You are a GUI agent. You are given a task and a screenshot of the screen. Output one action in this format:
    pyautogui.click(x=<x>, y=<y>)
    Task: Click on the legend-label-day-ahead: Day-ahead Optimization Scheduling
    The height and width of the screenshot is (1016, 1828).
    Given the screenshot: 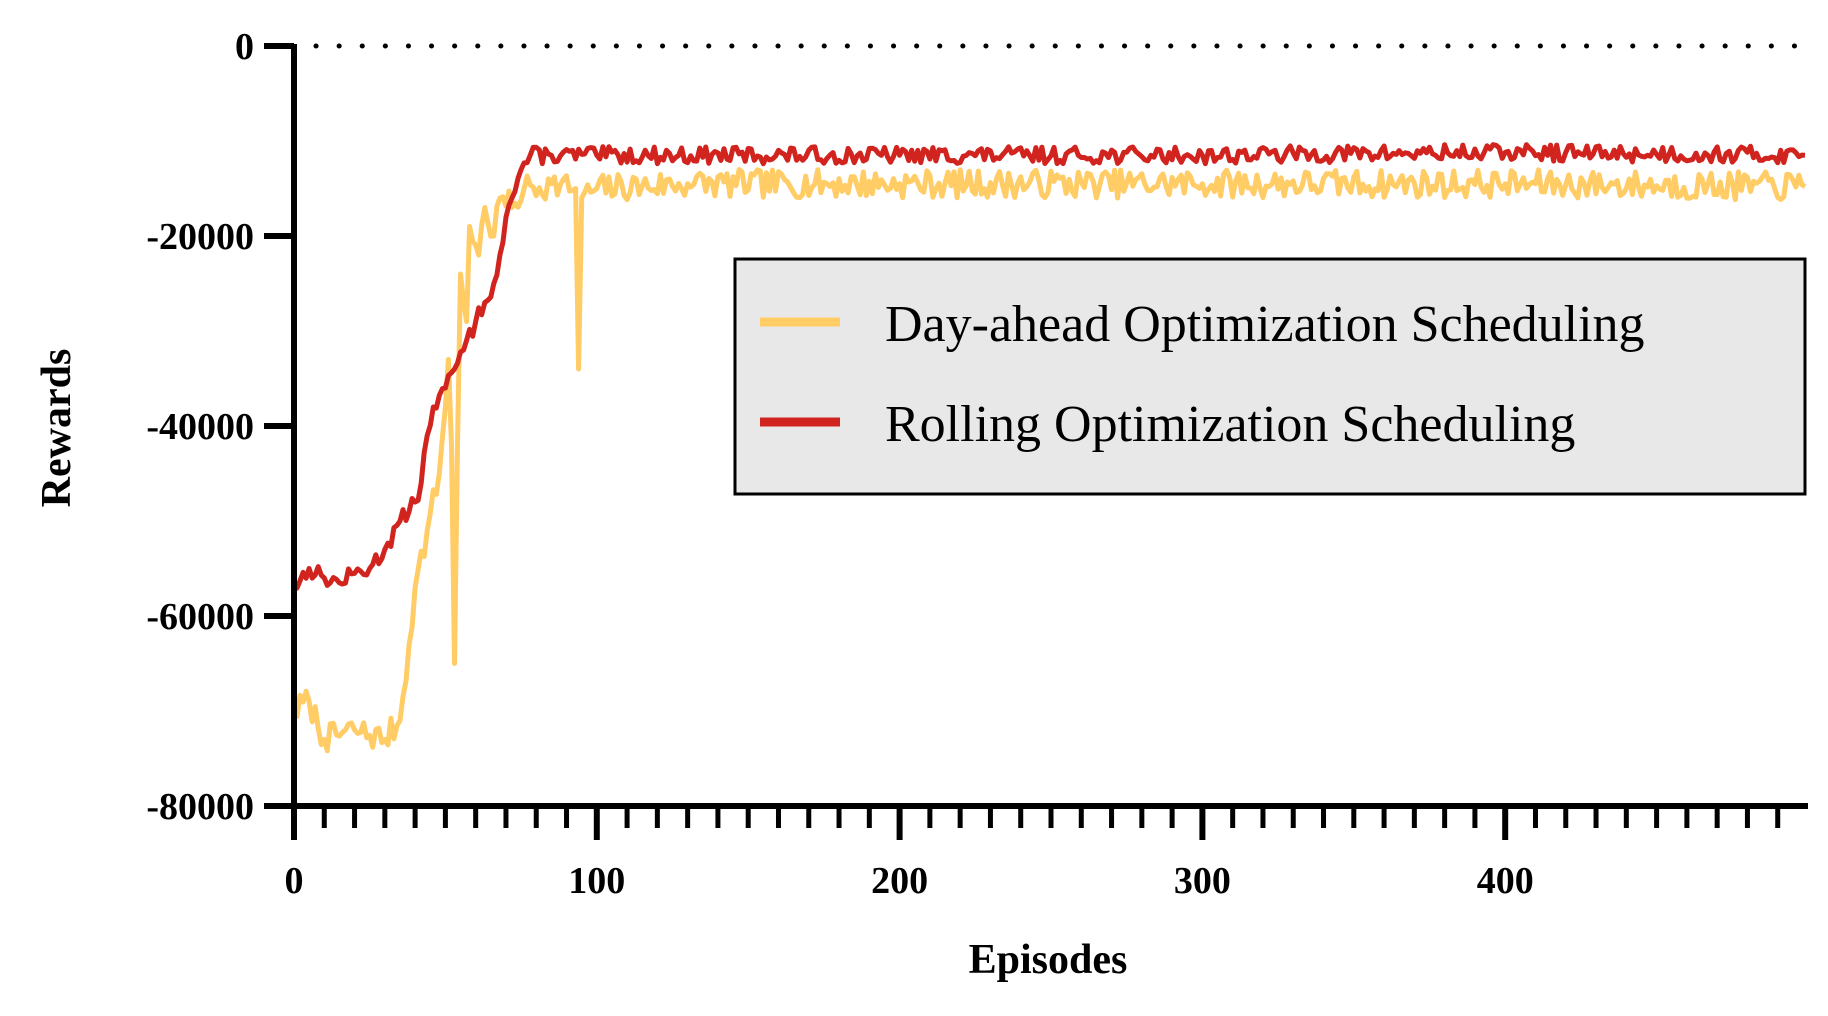 What is the action you would take?
    pyautogui.click(x=1265, y=324)
    